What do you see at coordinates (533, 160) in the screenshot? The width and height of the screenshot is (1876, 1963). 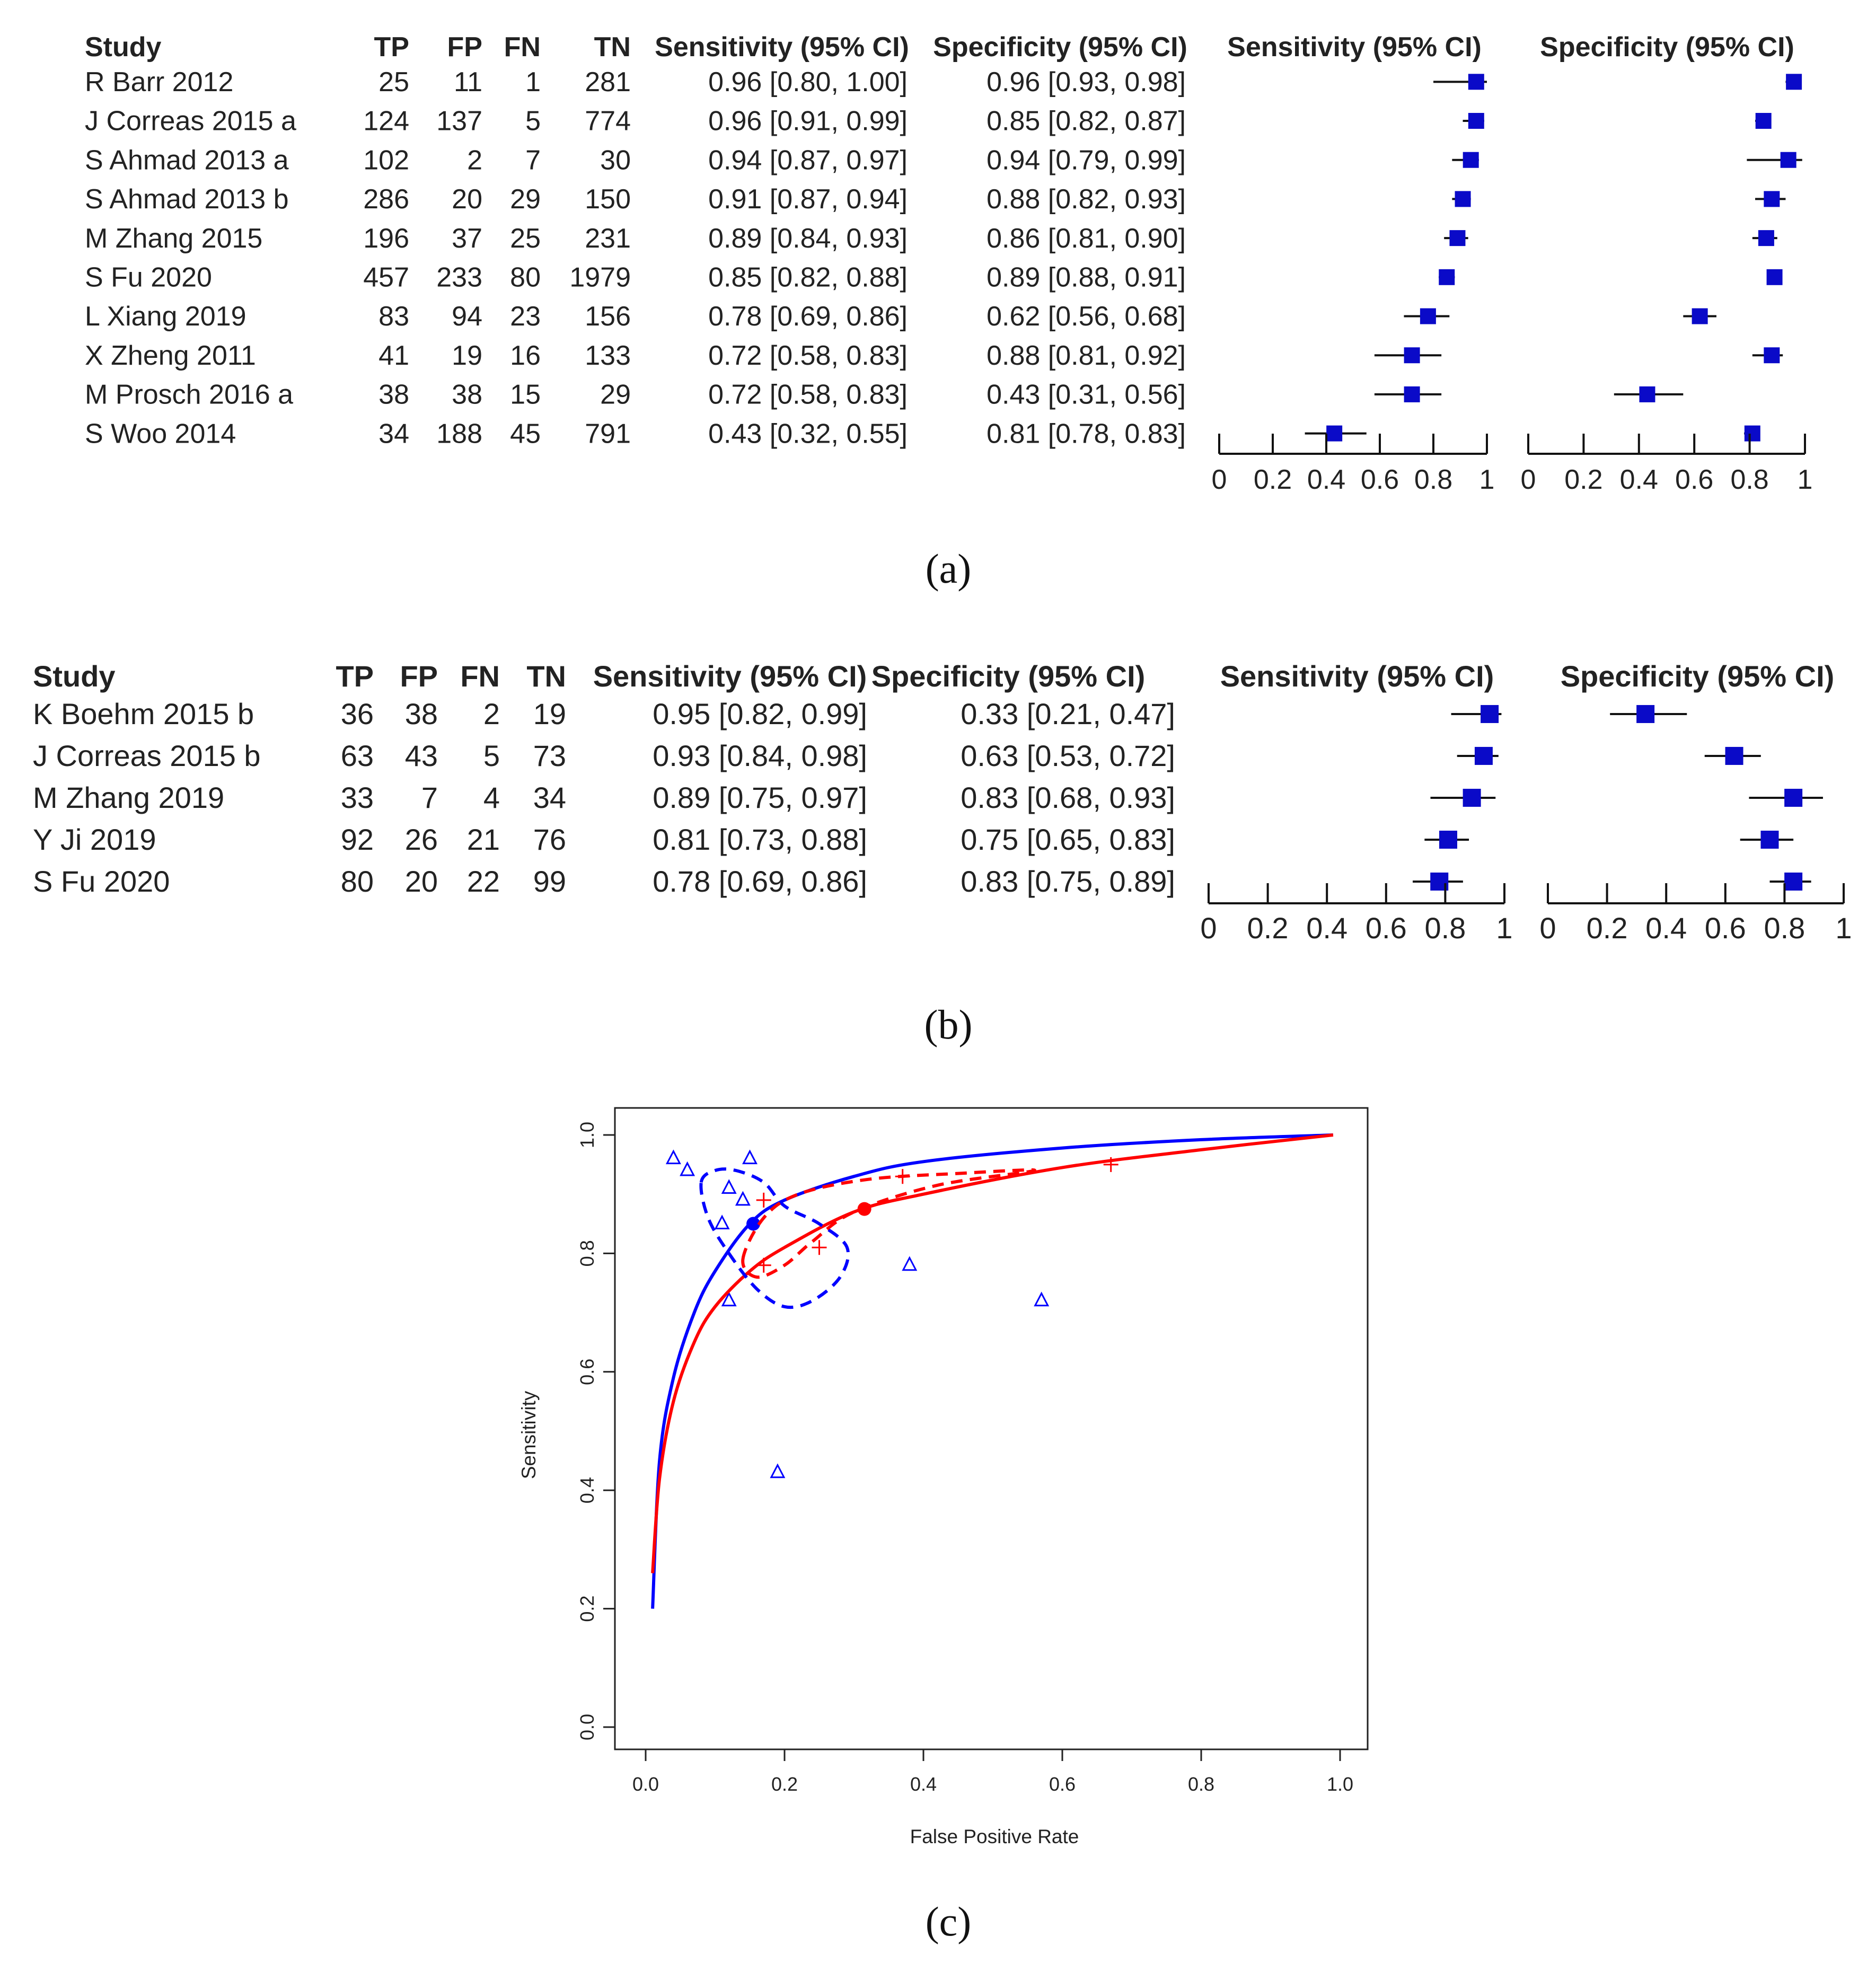 I see `cell-fn: 7` at bounding box center [533, 160].